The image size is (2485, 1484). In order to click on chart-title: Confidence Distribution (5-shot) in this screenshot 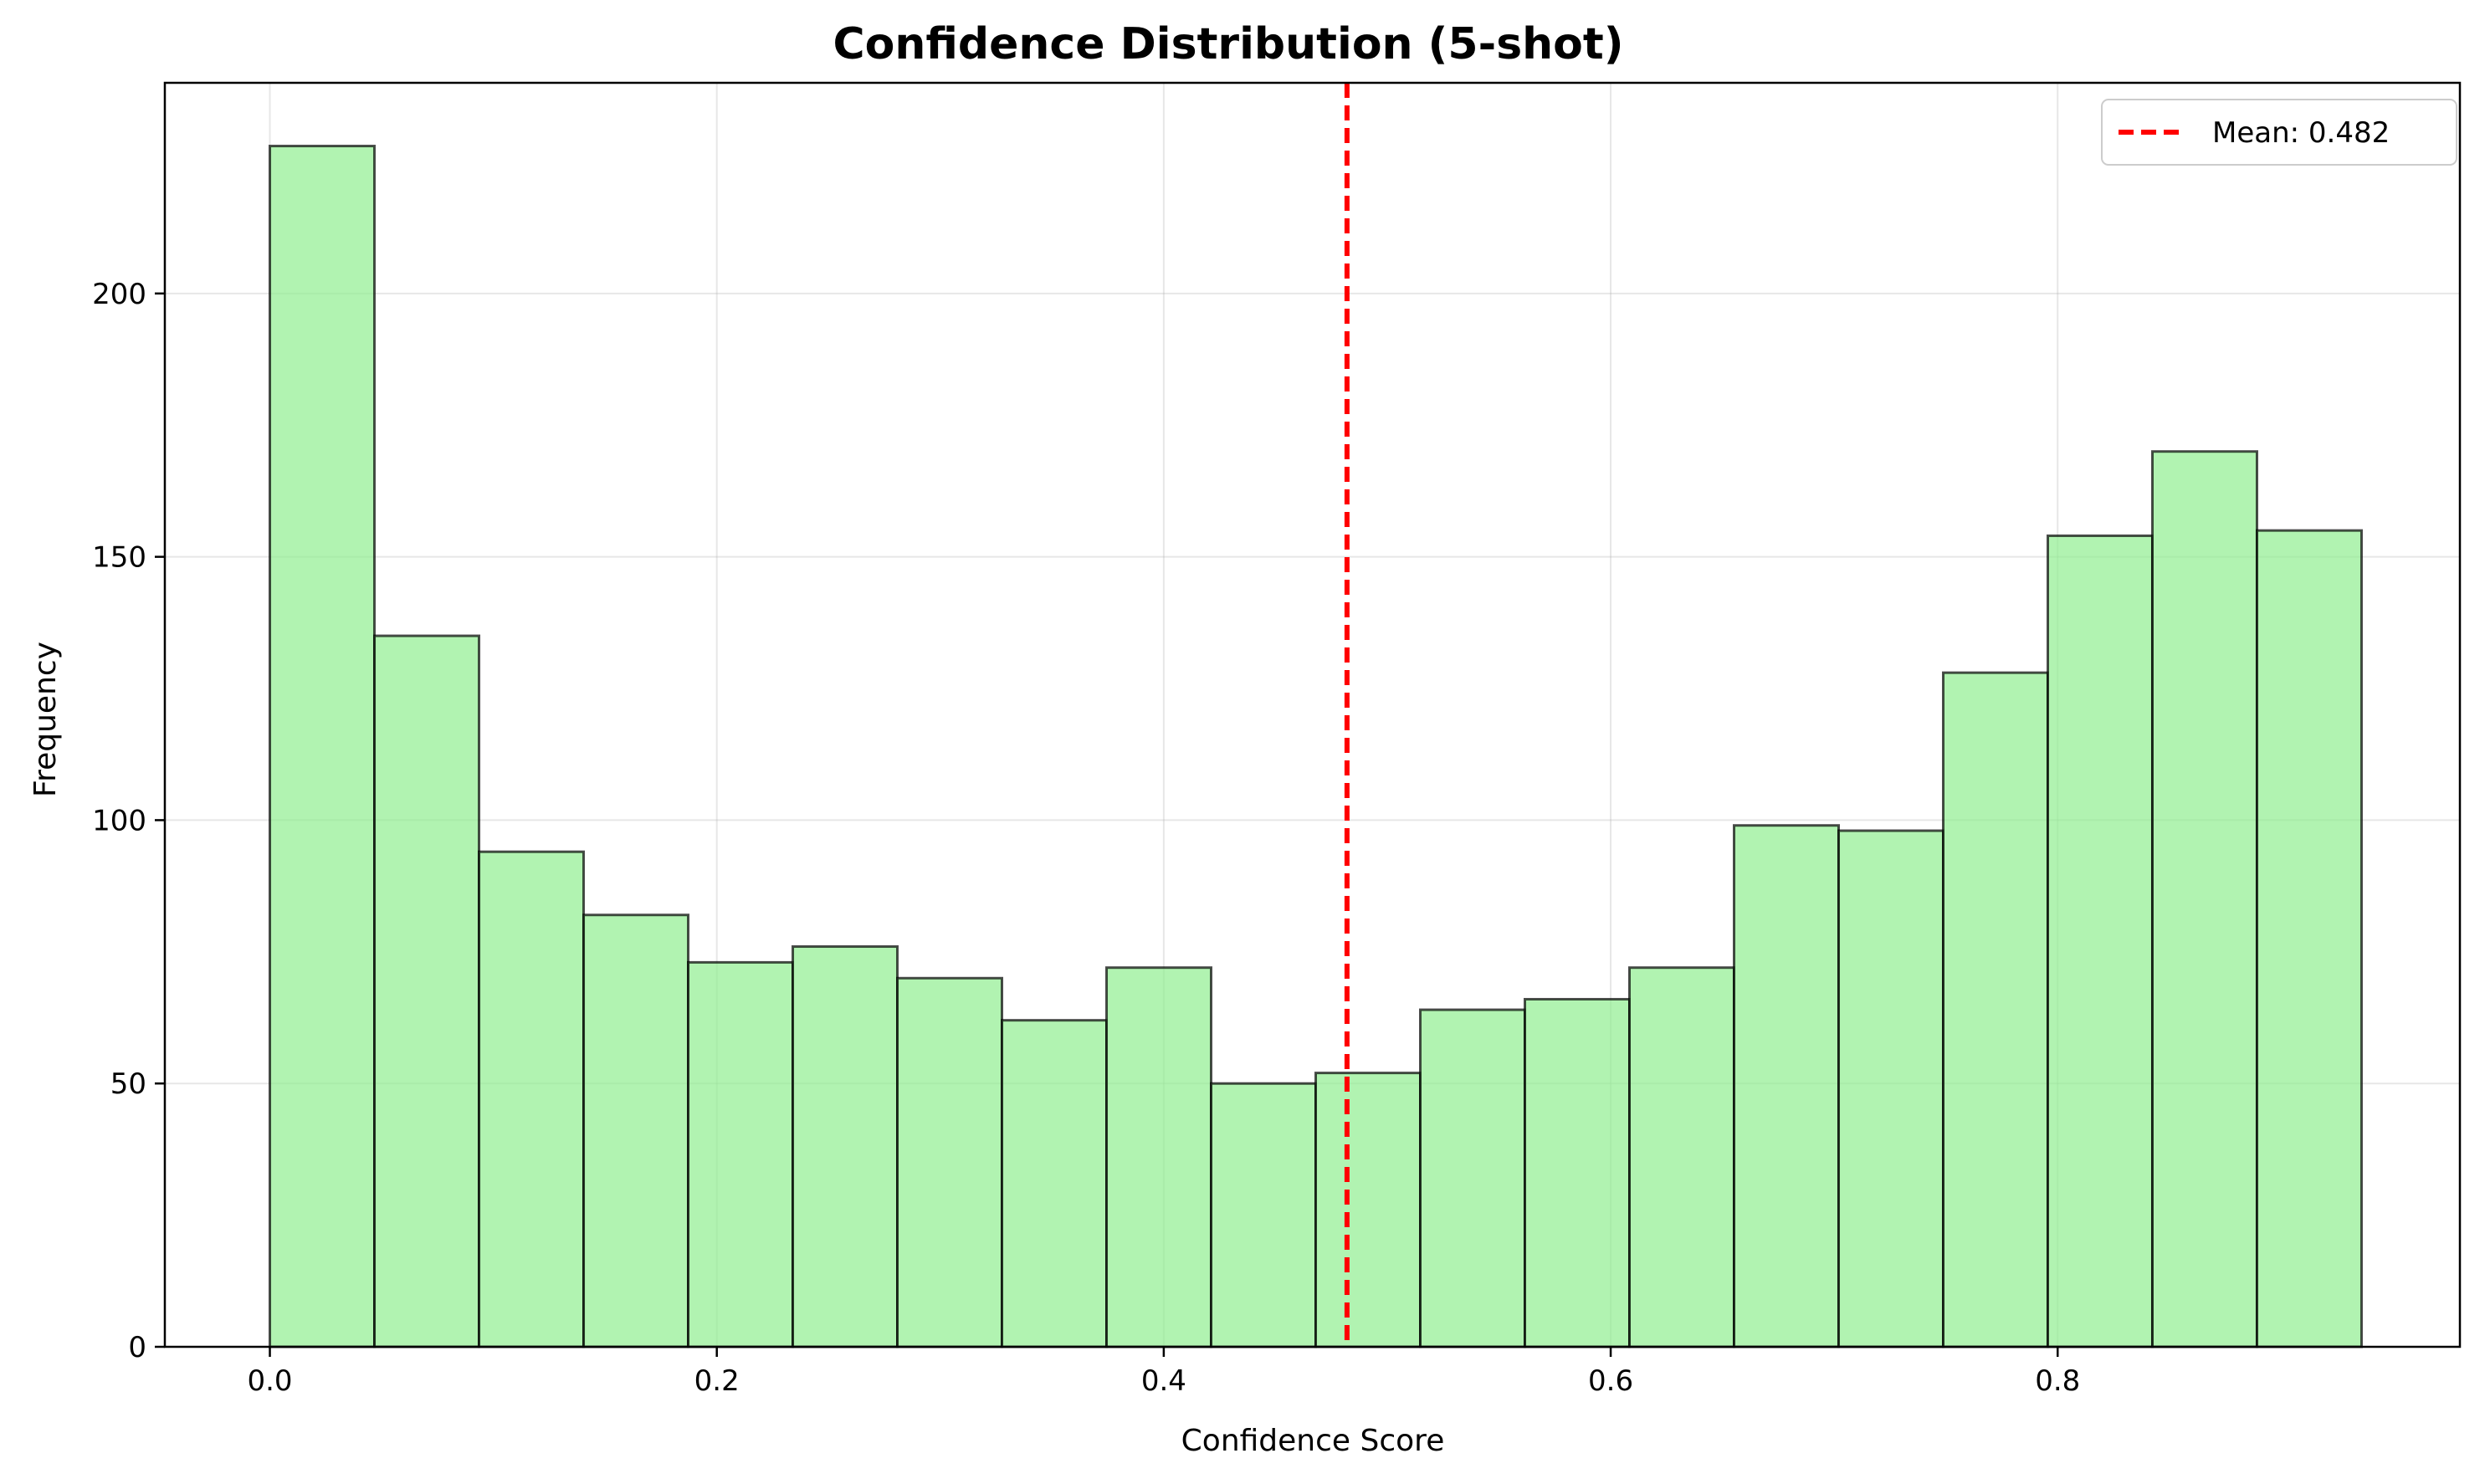, I will do `click(1228, 44)`.